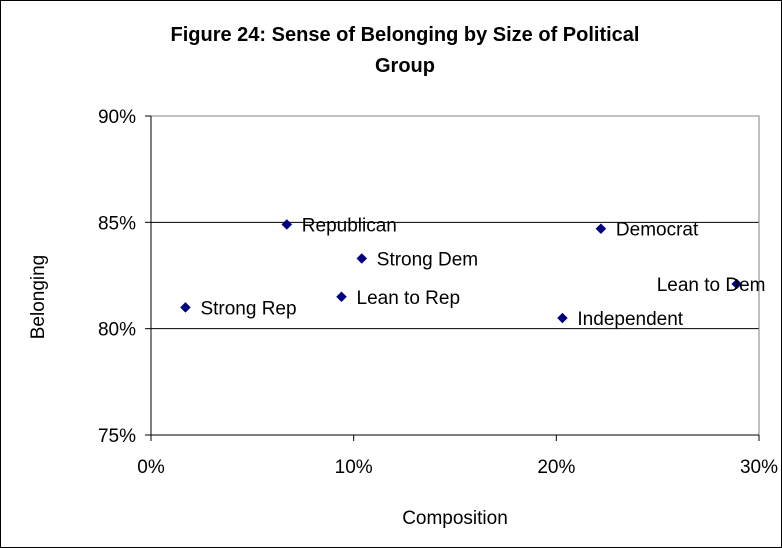 The height and width of the screenshot is (548, 782). What do you see at coordinates (248, 308) in the screenshot?
I see `data-point-label: Strong Rep` at bounding box center [248, 308].